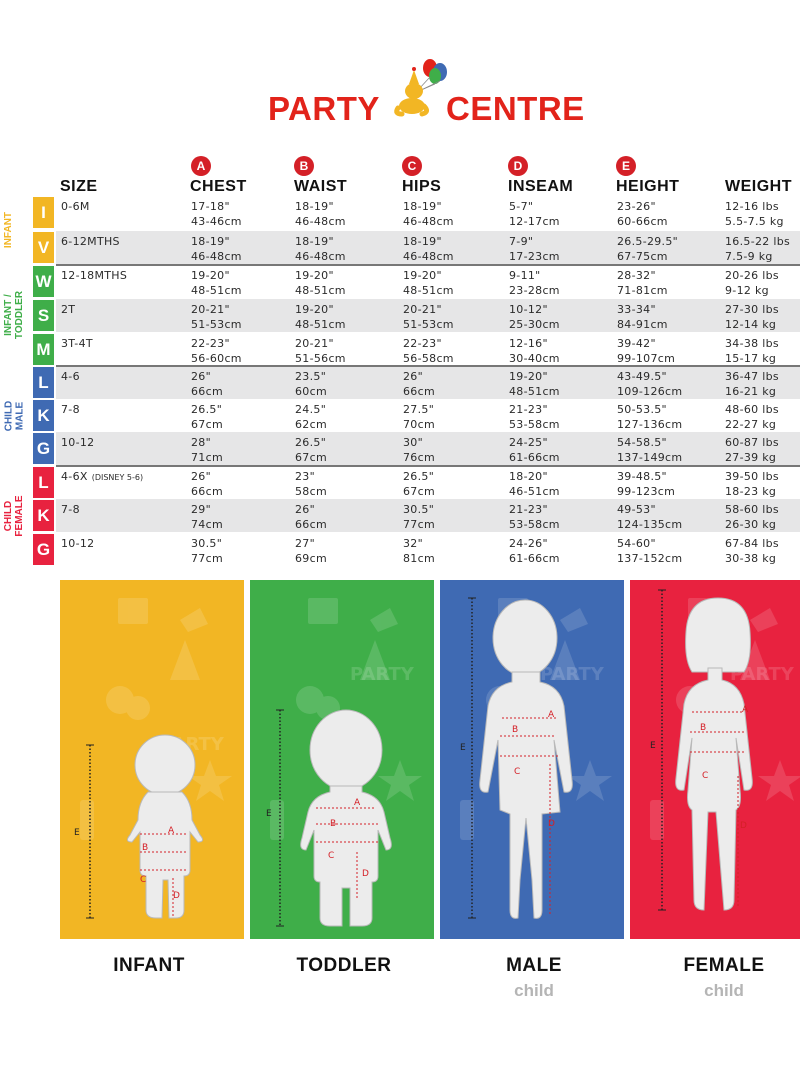  Describe the element at coordinates (650, 391) in the screenshot. I see `value-metric: 109-126cm` at that location.